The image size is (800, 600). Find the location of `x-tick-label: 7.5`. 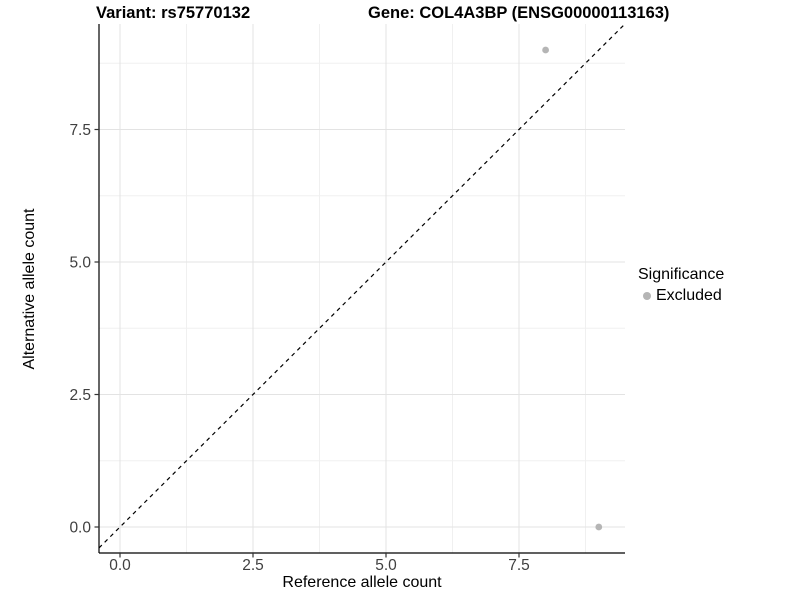

x-tick-label: 7.5 is located at coordinates (519, 565).